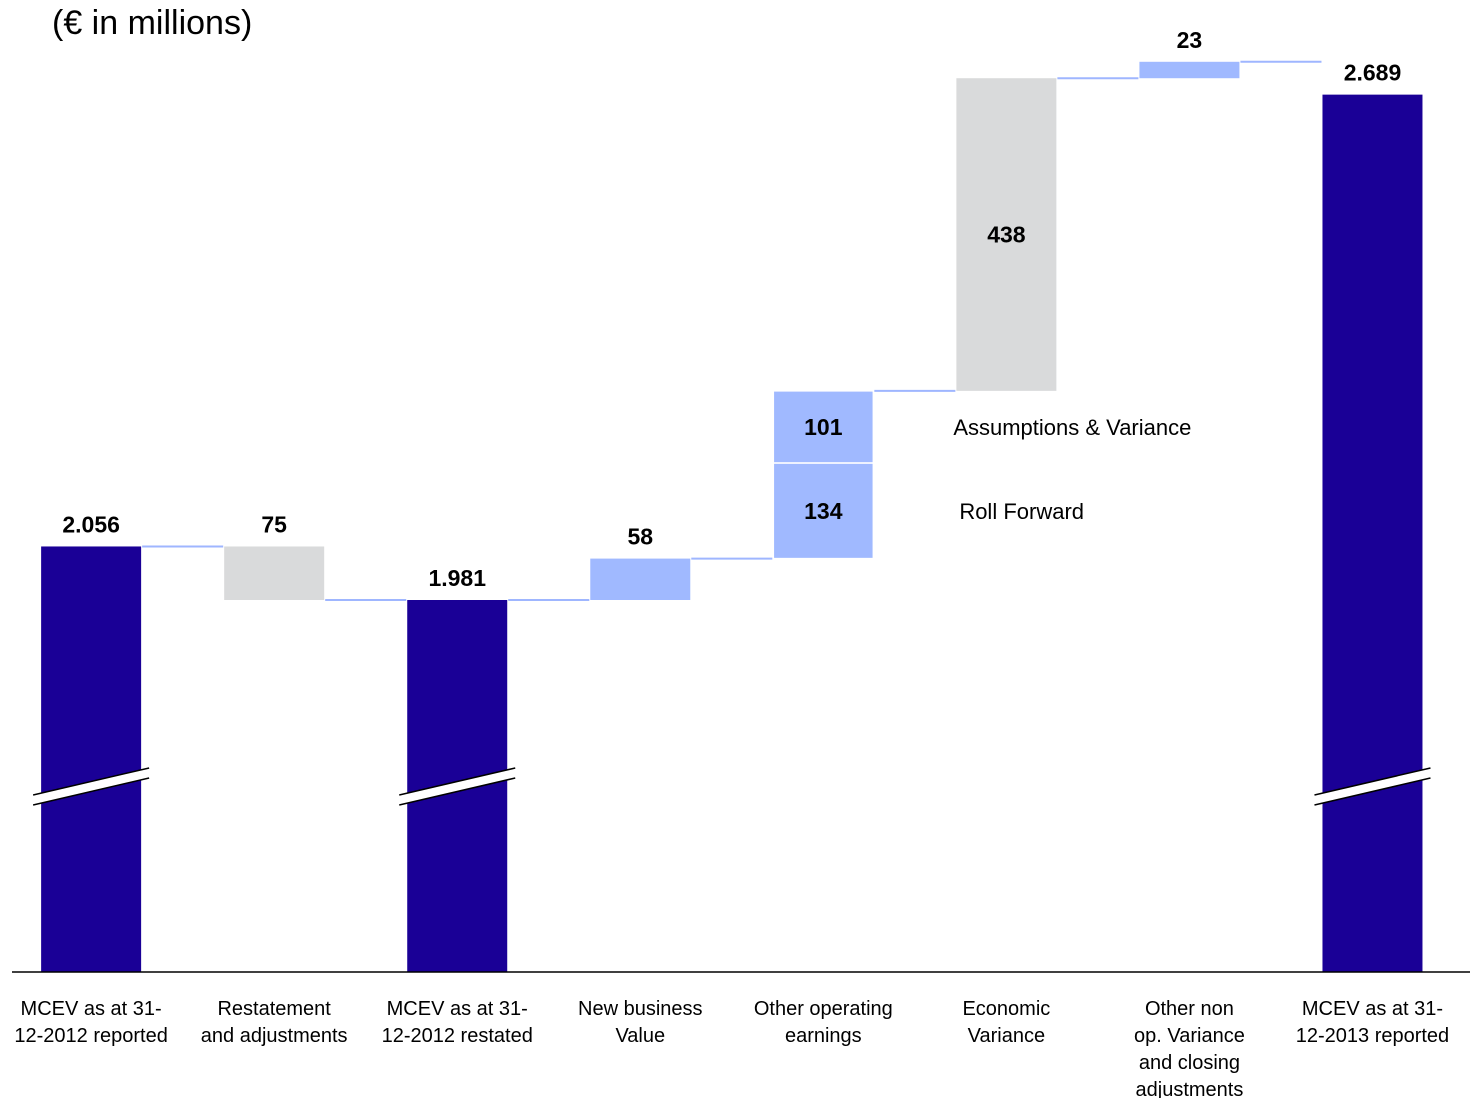  I want to click on category-label: and adjustments, so click(274, 1036).